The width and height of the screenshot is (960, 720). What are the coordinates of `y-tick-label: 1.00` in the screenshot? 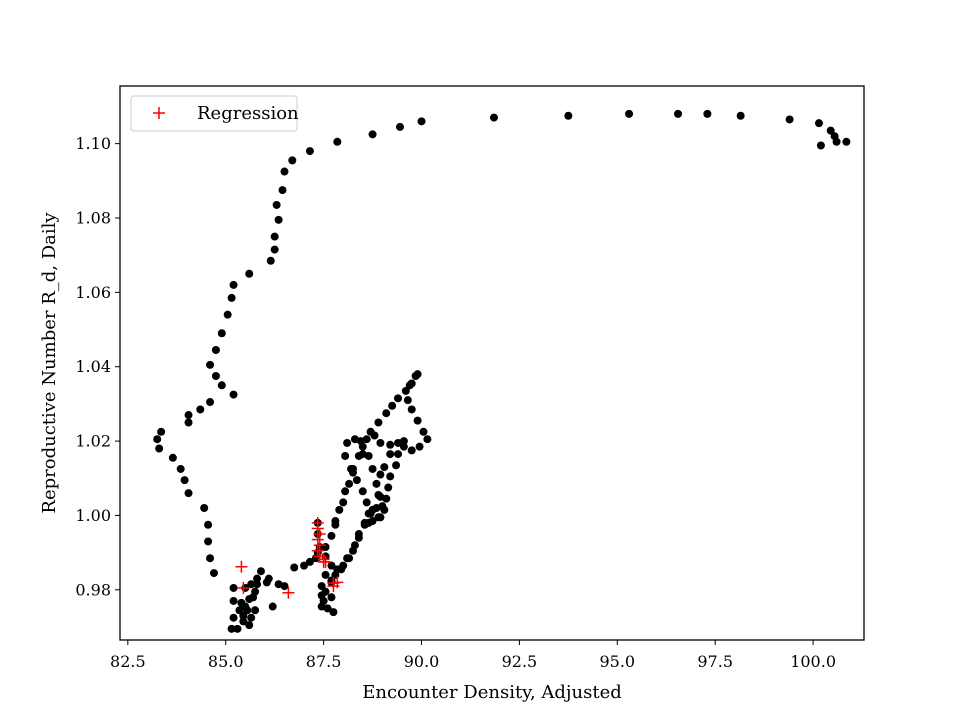 It's located at (93, 515).